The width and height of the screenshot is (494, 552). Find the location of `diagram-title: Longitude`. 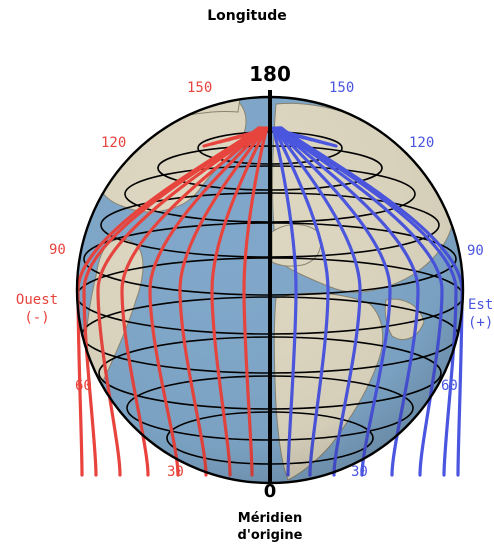

diagram-title: Longitude is located at coordinates (247, 16).